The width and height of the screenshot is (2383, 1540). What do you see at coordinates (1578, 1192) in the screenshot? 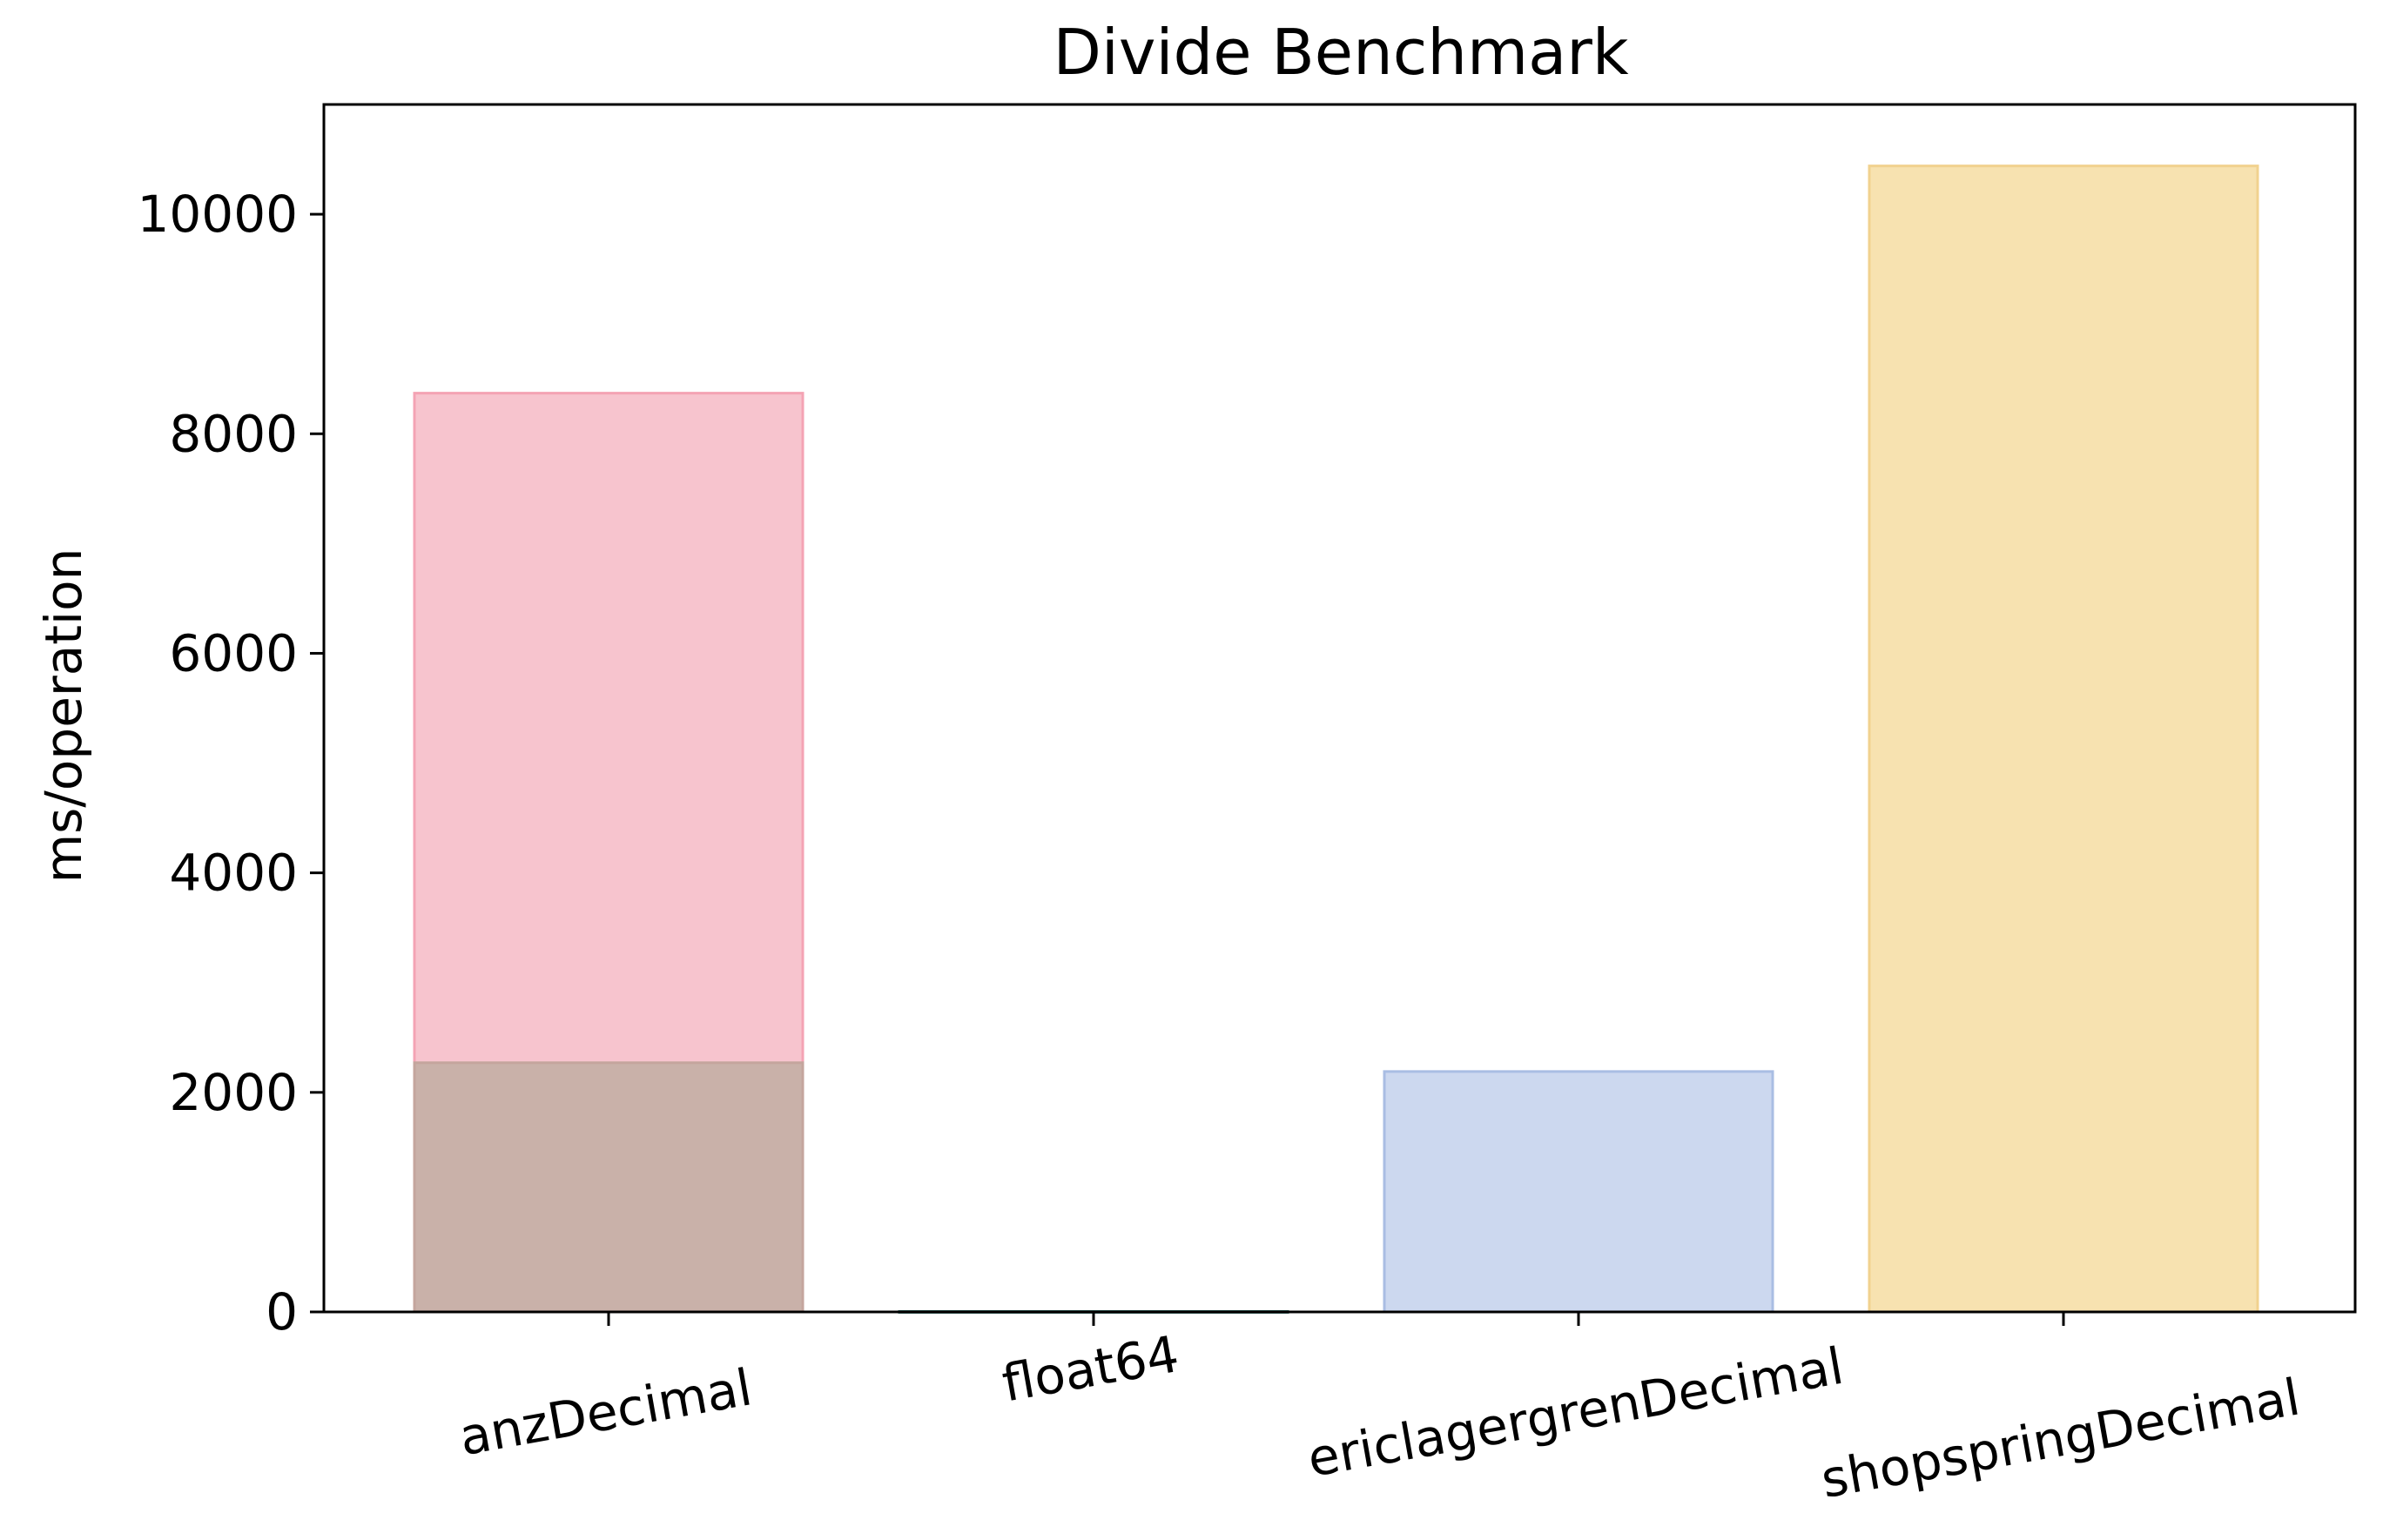
I see `bar-ericlagergrenDecimal` at bounding box center [1578, 1192].